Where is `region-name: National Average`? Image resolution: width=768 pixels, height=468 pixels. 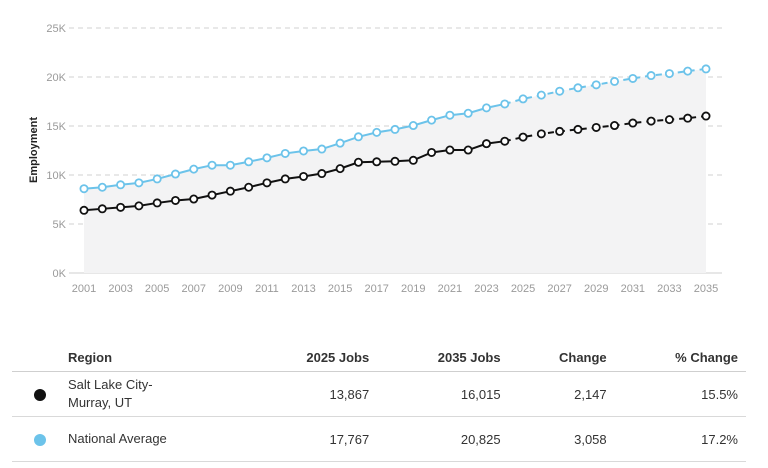
region-name: National Average is located at coordinates (157, 439).